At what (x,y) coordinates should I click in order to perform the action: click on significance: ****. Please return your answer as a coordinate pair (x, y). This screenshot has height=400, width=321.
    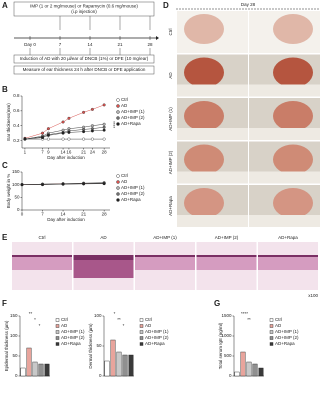
    Looking at the image, I should click on (113, 124).